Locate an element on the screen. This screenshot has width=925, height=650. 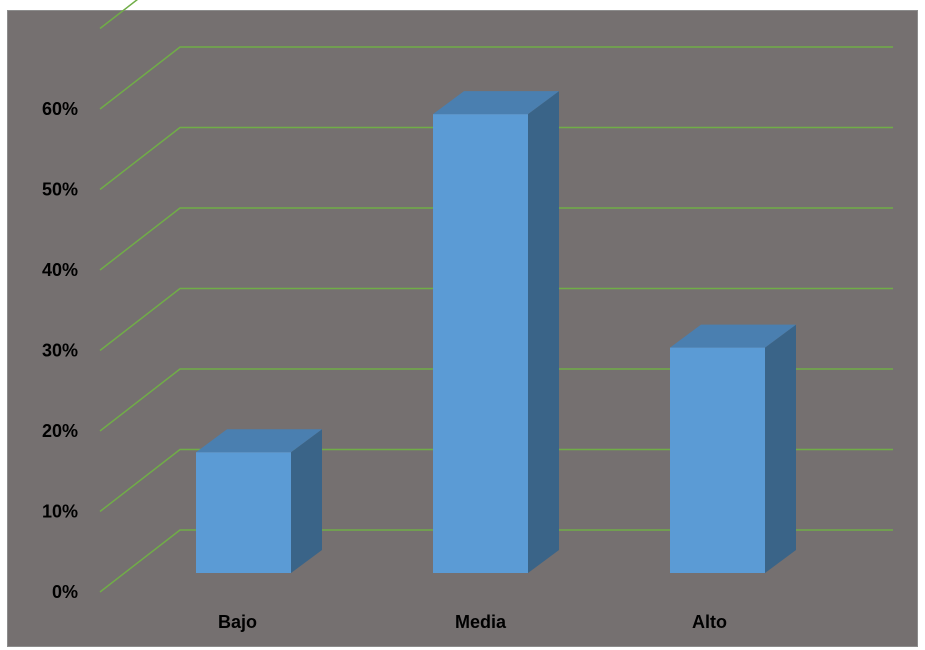
bar-top-alto is located at coordinates (733, 336).